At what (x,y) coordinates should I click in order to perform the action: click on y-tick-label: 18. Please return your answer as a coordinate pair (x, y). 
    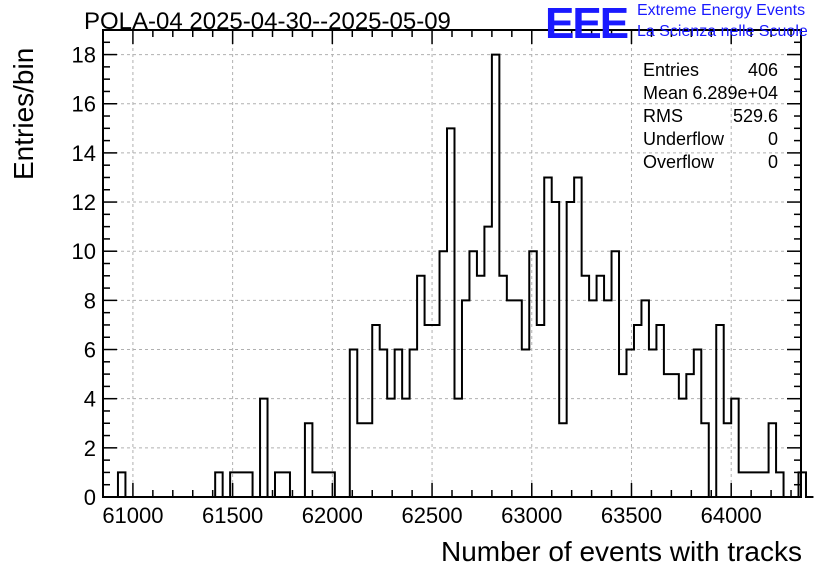
    Looking at the image, I should click on (84, 55).